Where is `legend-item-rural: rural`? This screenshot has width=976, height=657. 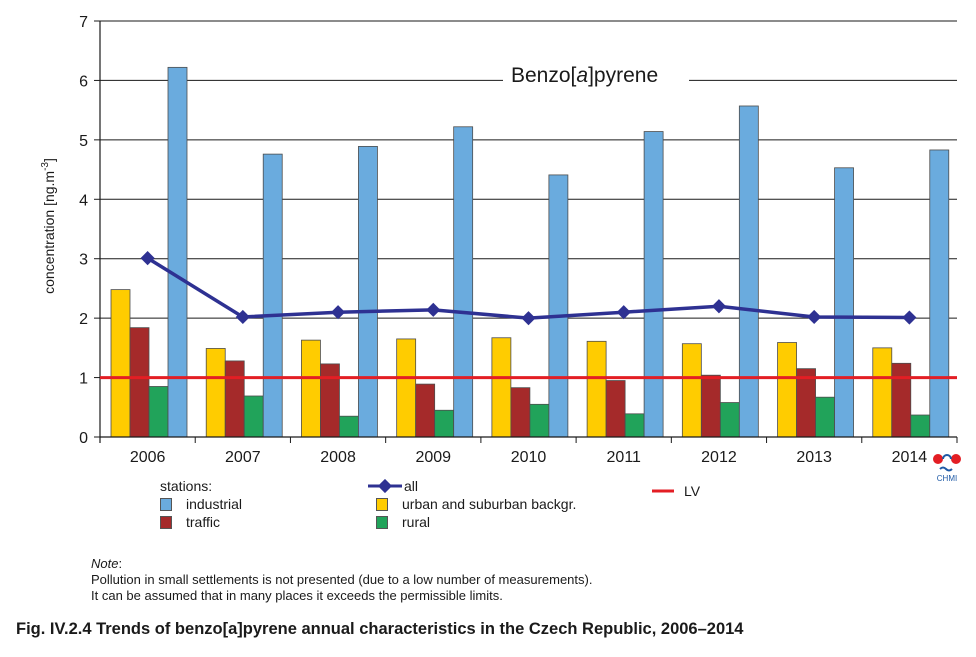
legend-item-rural: rural is located at coordinates (403, 522).